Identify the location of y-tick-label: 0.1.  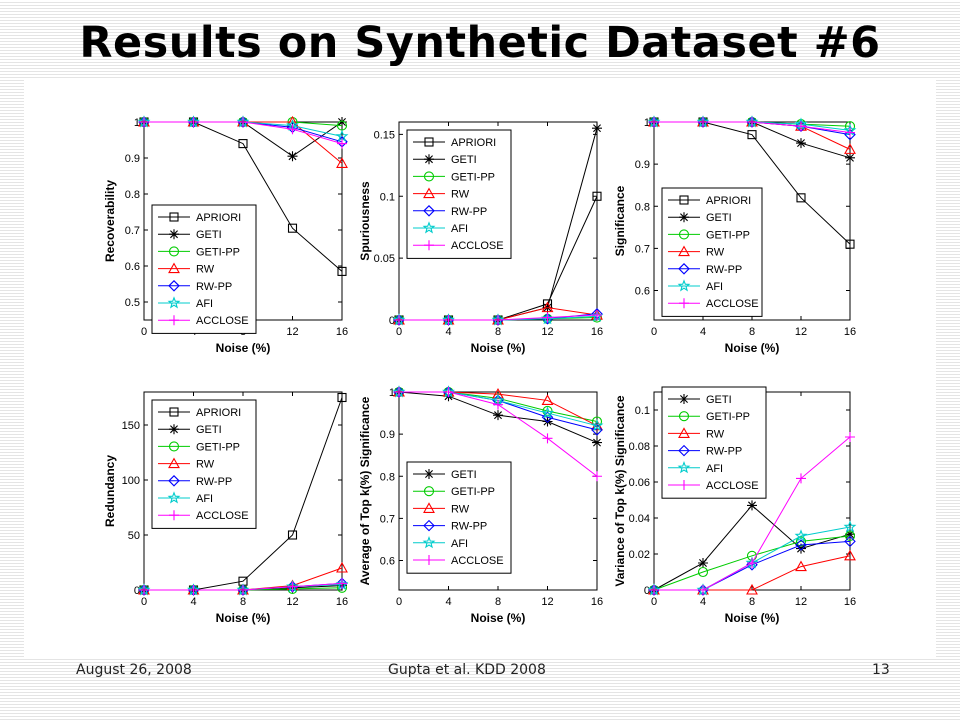
(387, 197).